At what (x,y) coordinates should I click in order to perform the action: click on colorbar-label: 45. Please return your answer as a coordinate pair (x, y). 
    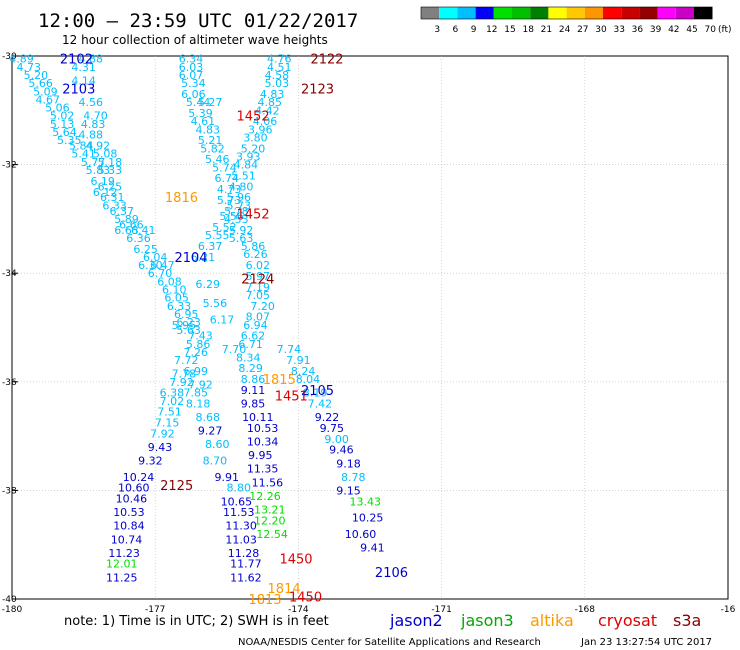
    Looking at the image, I should click on (691, 30).